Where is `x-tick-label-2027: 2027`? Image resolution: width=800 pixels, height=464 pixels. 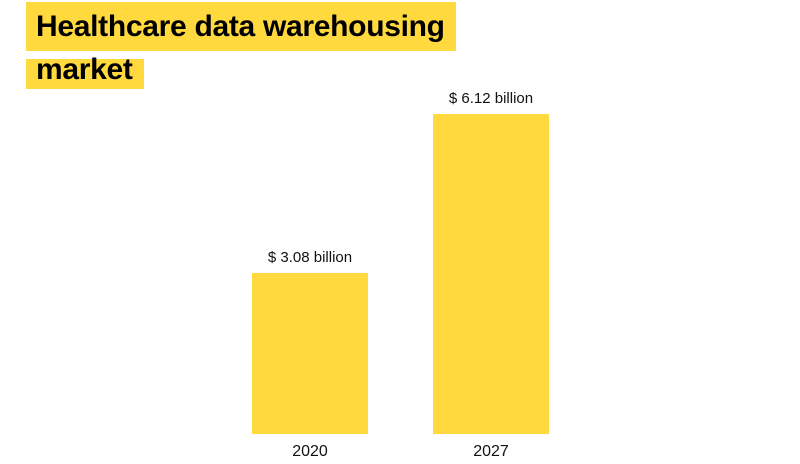
x-tick-label-2027: 2027 is located at coordinates (491, 451).